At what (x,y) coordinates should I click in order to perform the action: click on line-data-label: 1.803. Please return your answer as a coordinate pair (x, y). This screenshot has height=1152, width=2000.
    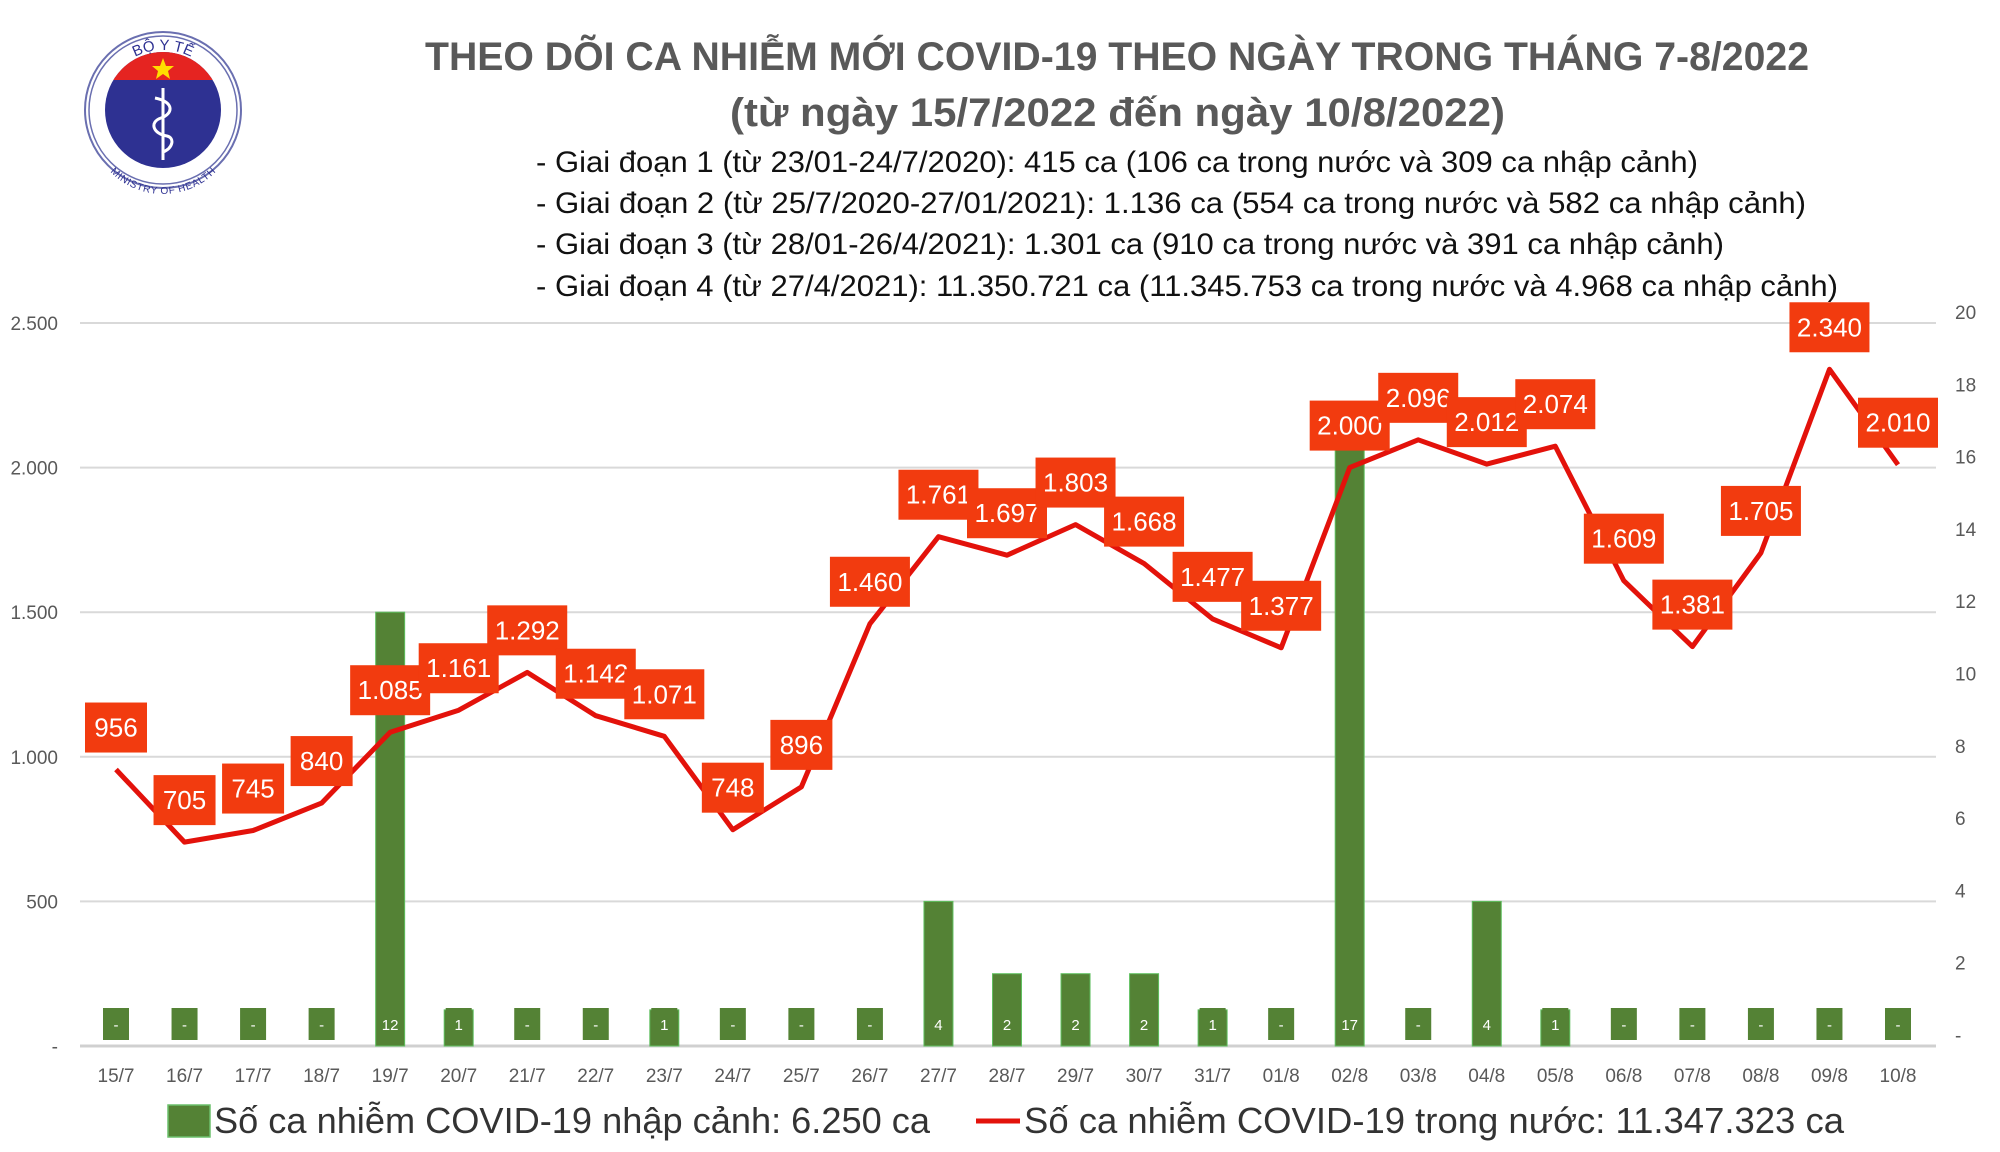
    Looking at the image, I should click on (1075, 483).